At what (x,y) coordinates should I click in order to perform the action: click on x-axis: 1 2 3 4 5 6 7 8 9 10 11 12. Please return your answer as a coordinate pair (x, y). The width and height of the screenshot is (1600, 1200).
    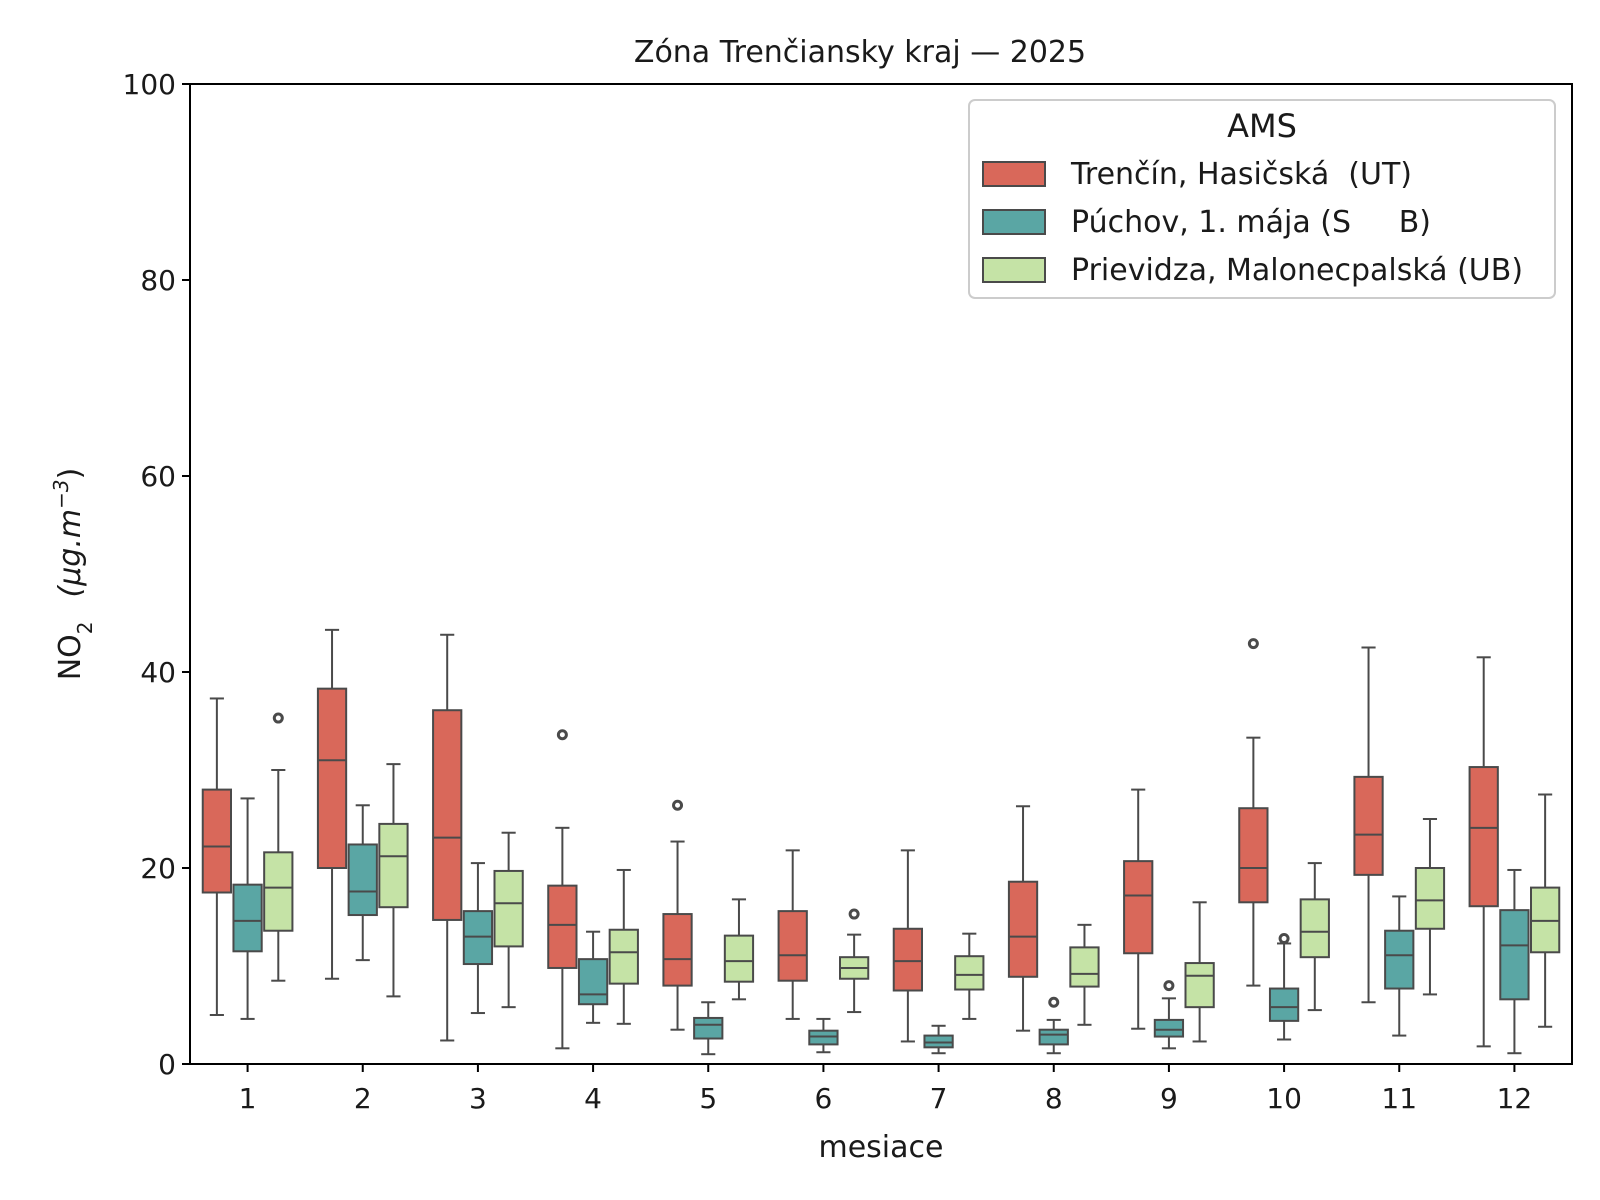
    Looking at the image, I should click on (885, 1089).